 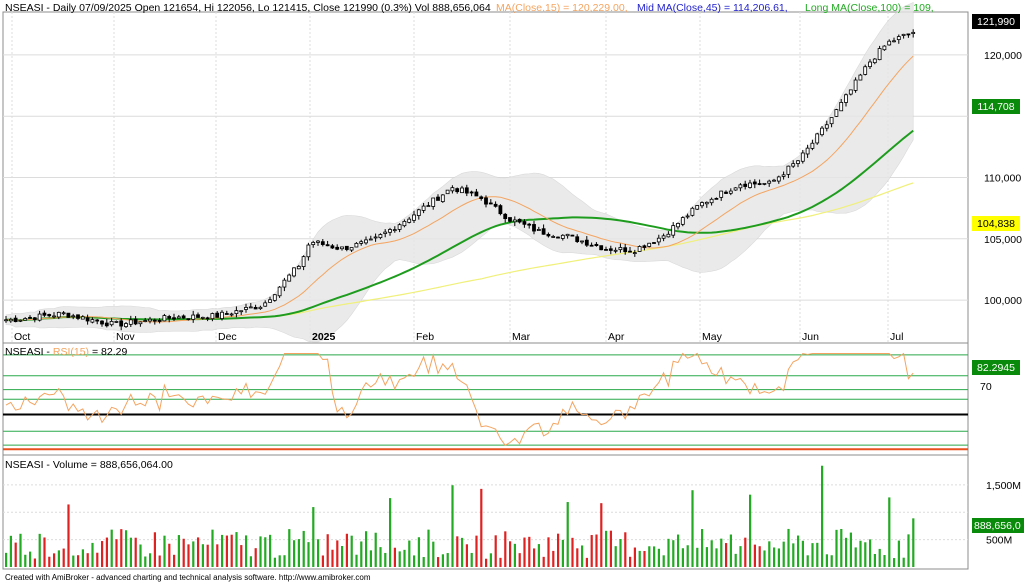 I want to click on price-tick-label: 110,000, so click(x=1002, y=179).